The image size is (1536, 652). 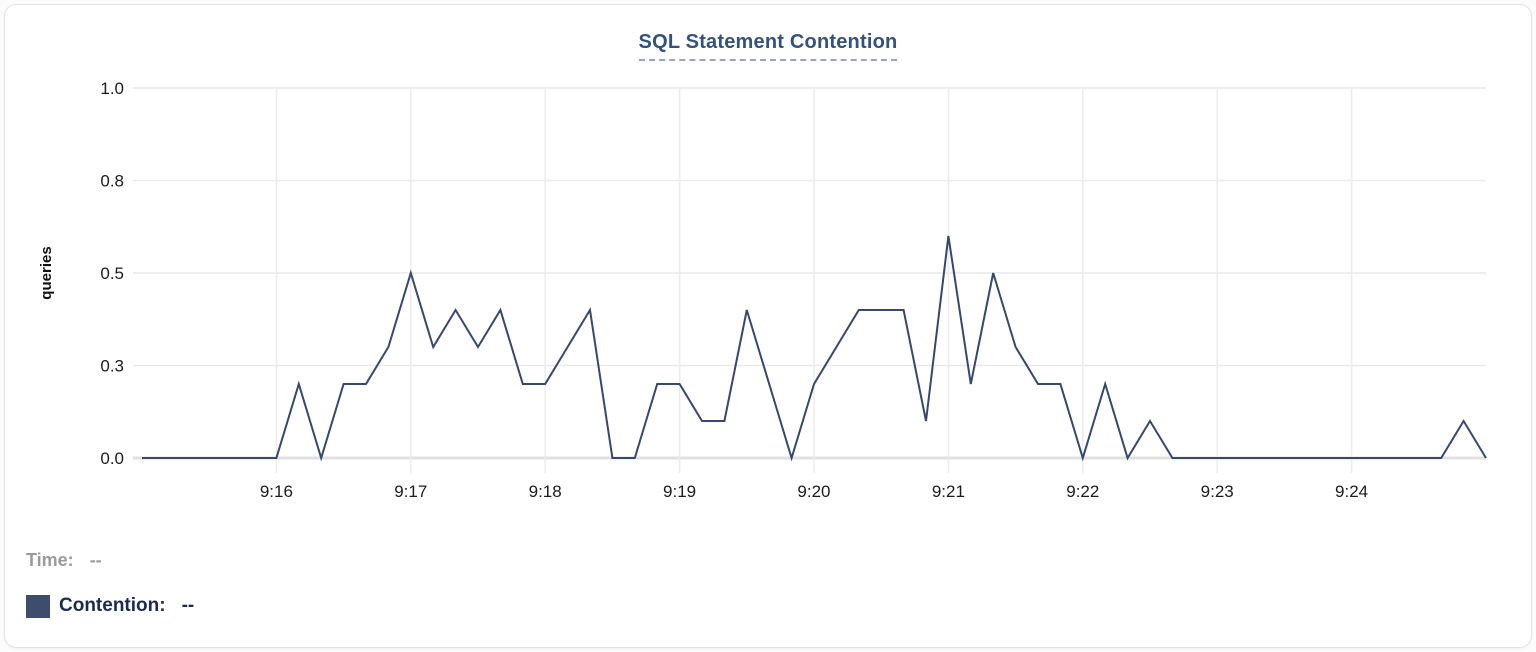 What do you see at coordinates (38, 606) in the screenshot?
I see `contention-series-swatch` at bounding box center [38, 606].